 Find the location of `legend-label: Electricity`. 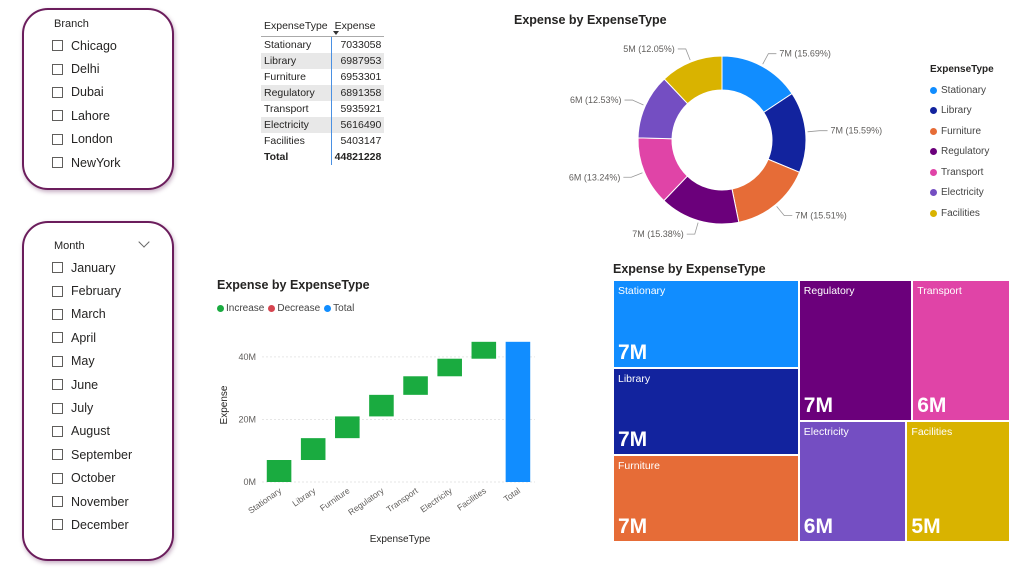

legend-label: Electricity is located at coordinates (962, 193).